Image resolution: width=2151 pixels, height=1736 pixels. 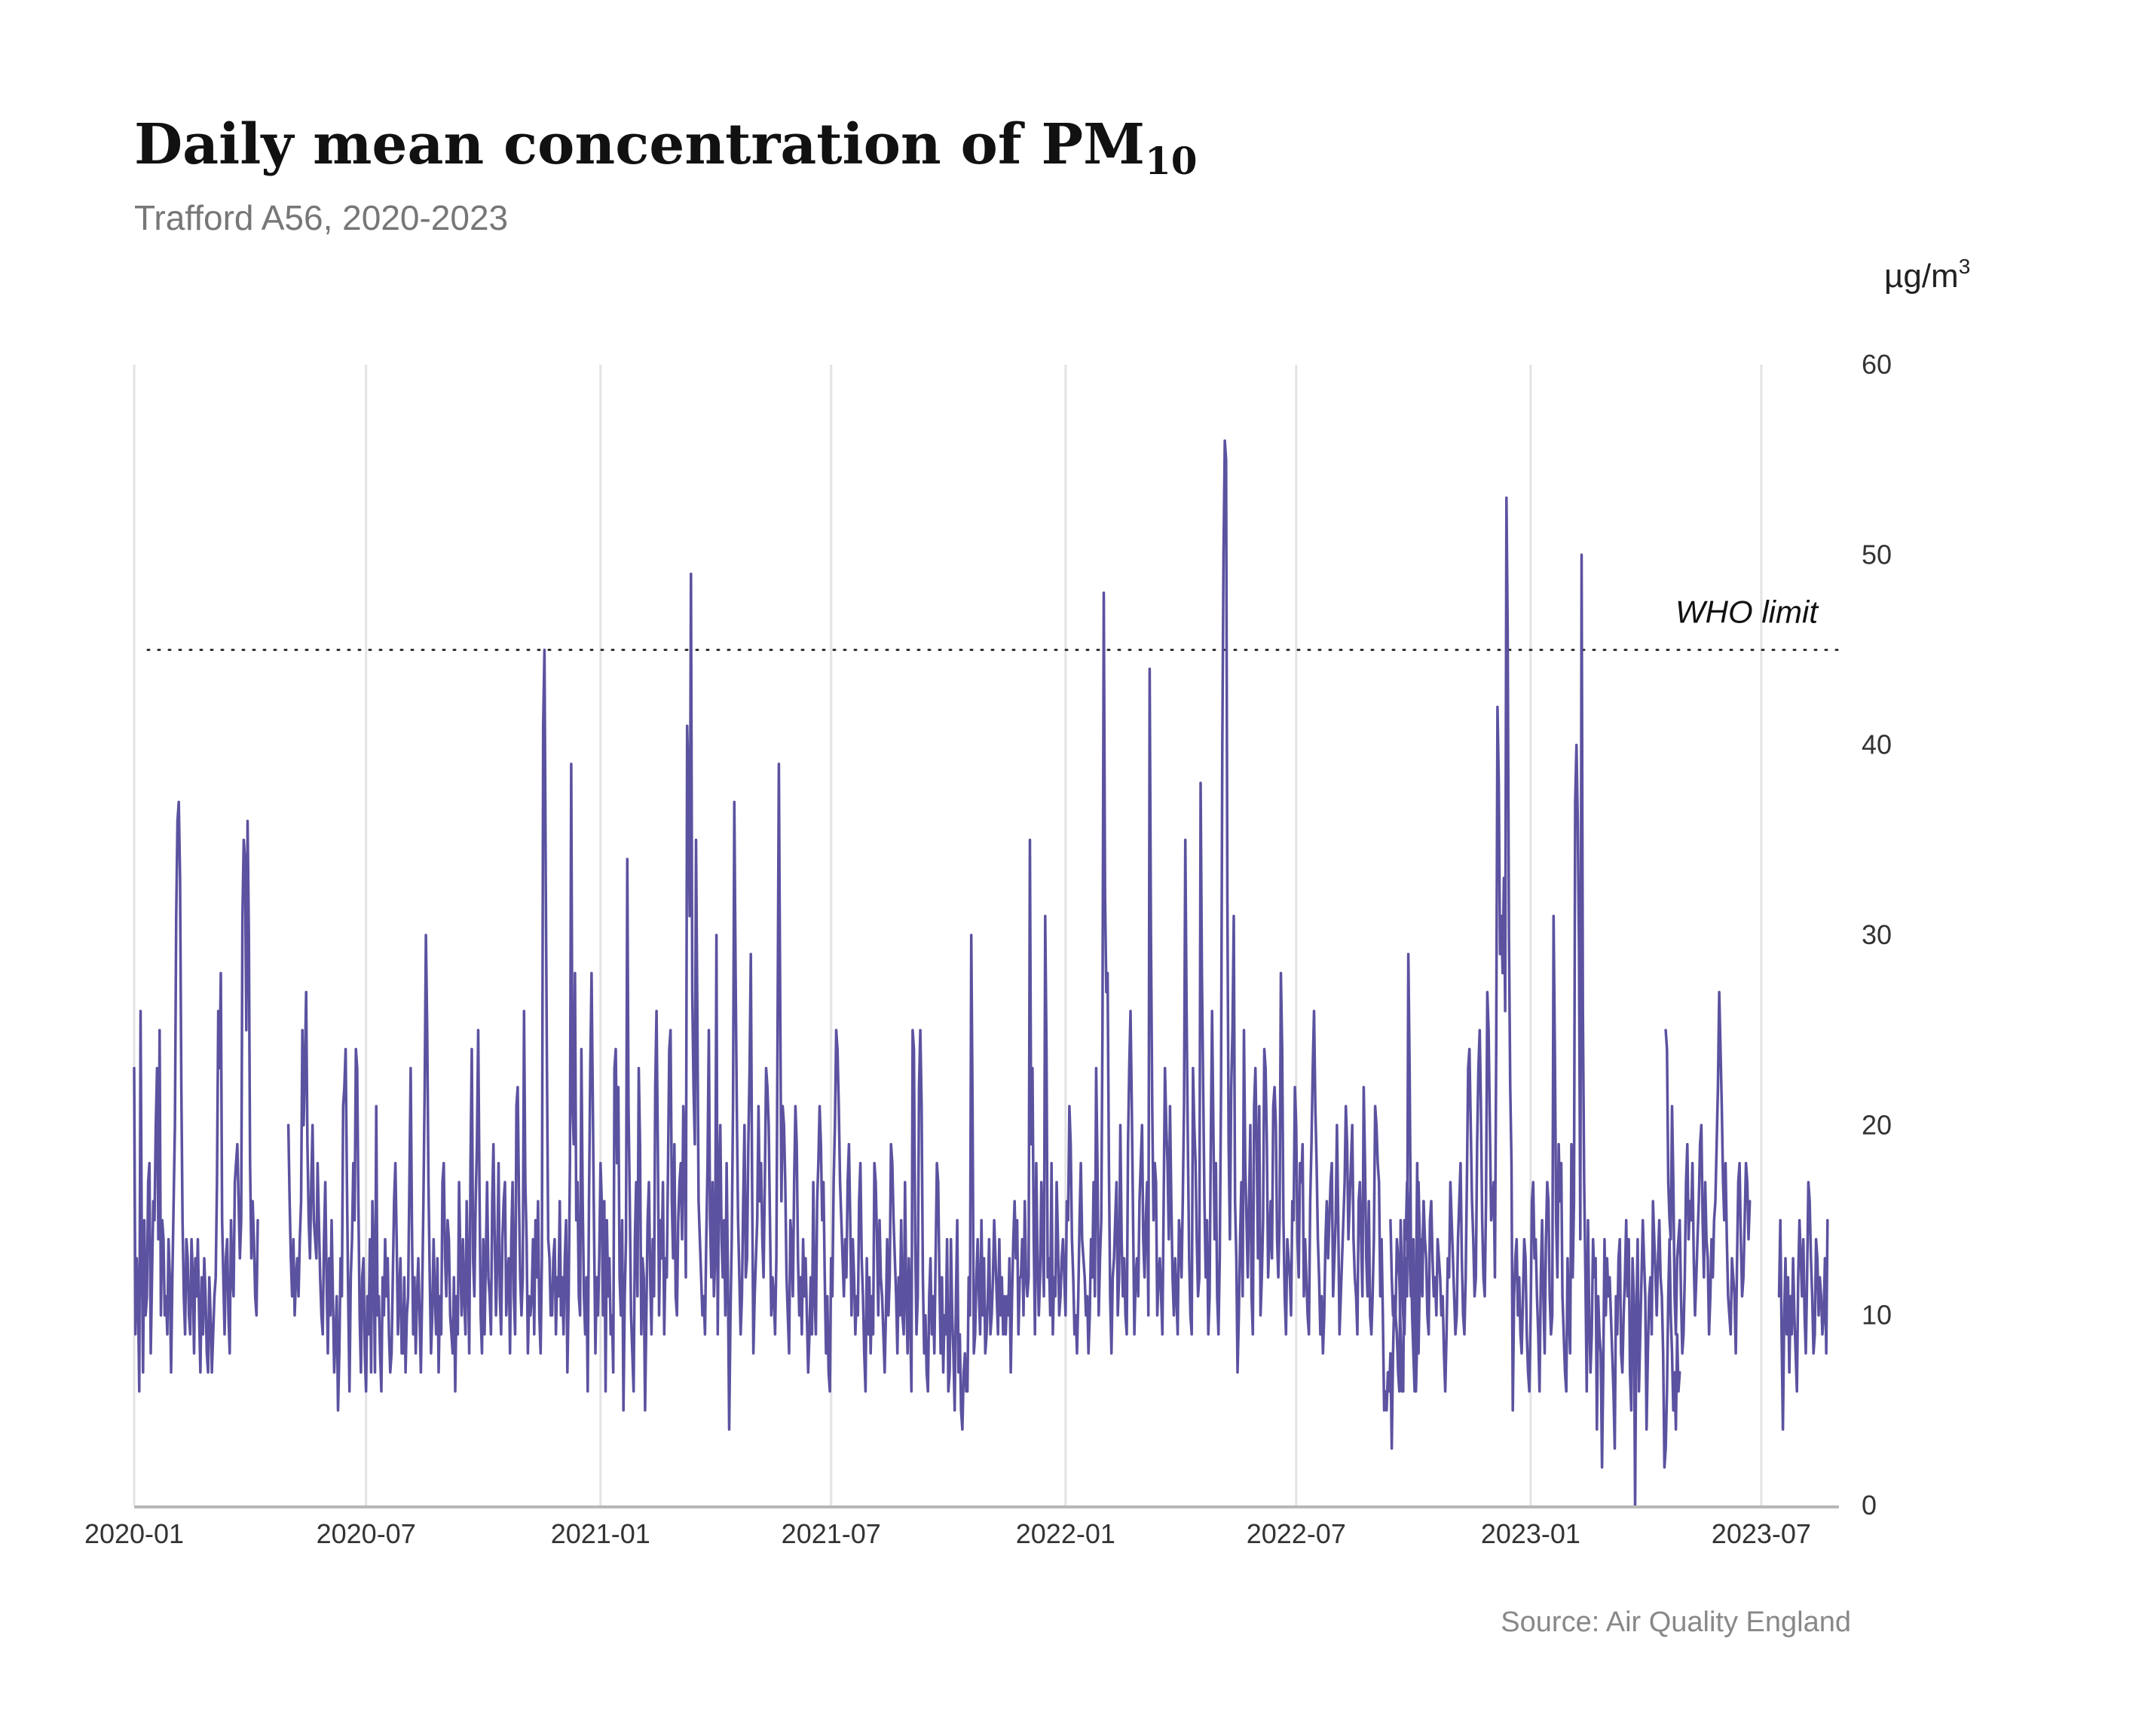 What do you see at coordinates (134, 1533) in the screenshot?
I see `x-tick-label: 2020-01` at bounding box center [134, 1533].